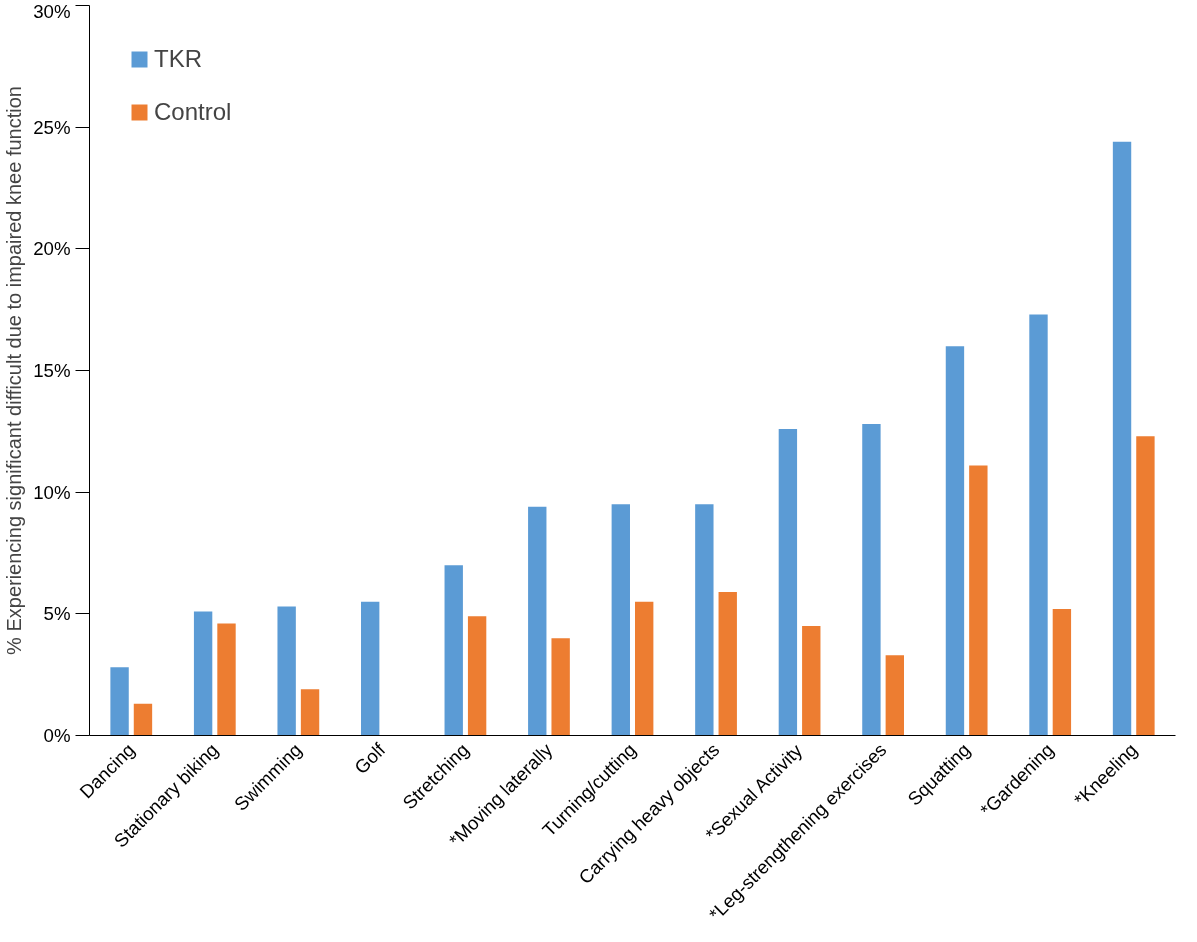  I want to click on y-tick-label: 25%, so click(52, 127).